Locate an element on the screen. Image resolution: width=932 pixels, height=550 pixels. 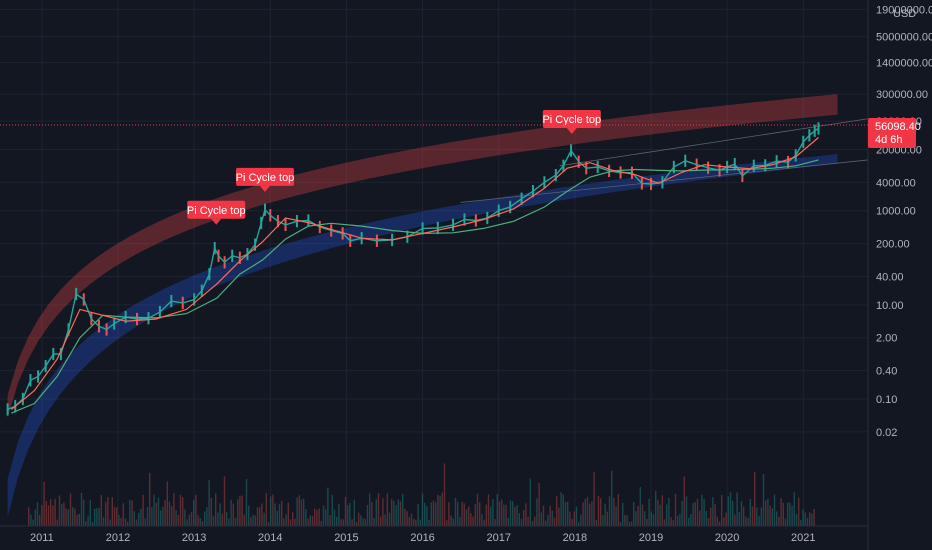
x-tick-label: 2019 is located at coordinates (651, 538).